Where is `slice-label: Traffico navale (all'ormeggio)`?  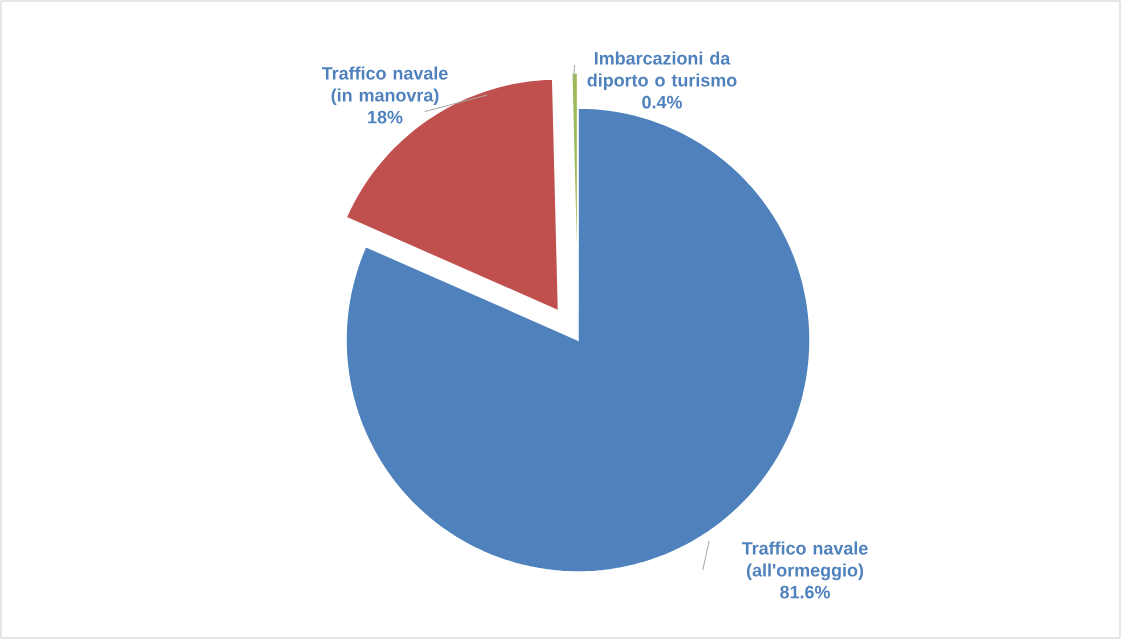 slice-label: Traffico navale (all'ormeggio) is located at coordinates (804, 561).